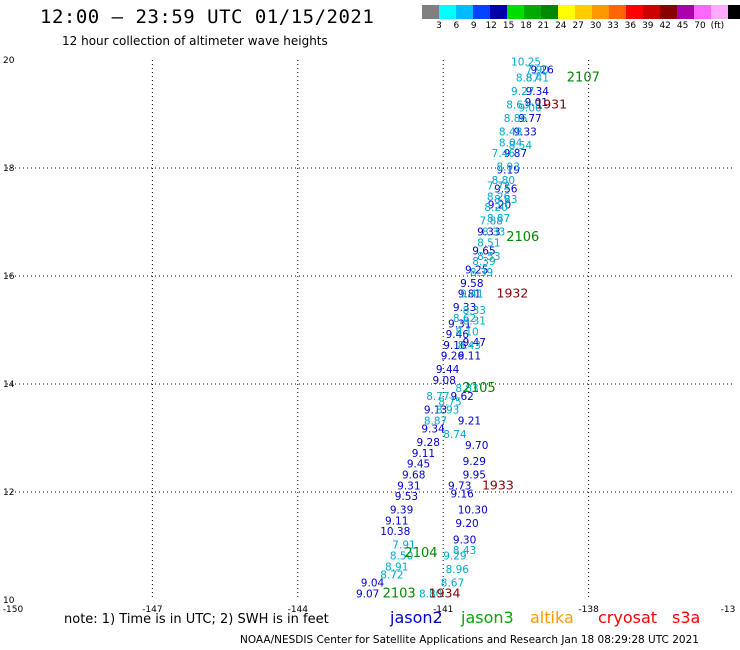  What do you see at coordinates (445, 592) in the screenshot?
I see `cryosat-pass-label: 1934` at bounding box center [445, 592].